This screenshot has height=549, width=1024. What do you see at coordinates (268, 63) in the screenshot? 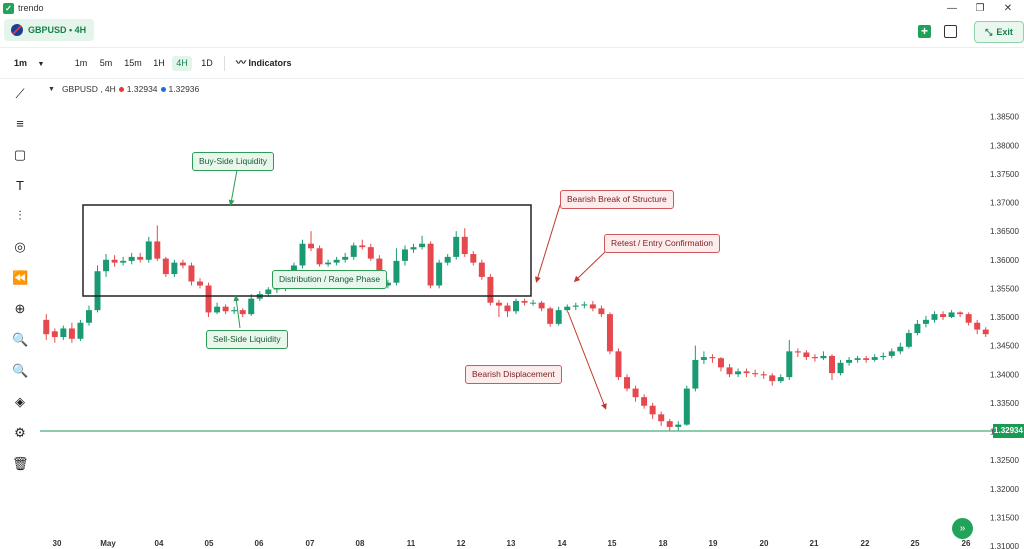
I see `indicators-button: 〰 Indicators` at bounding box center [268, 63].